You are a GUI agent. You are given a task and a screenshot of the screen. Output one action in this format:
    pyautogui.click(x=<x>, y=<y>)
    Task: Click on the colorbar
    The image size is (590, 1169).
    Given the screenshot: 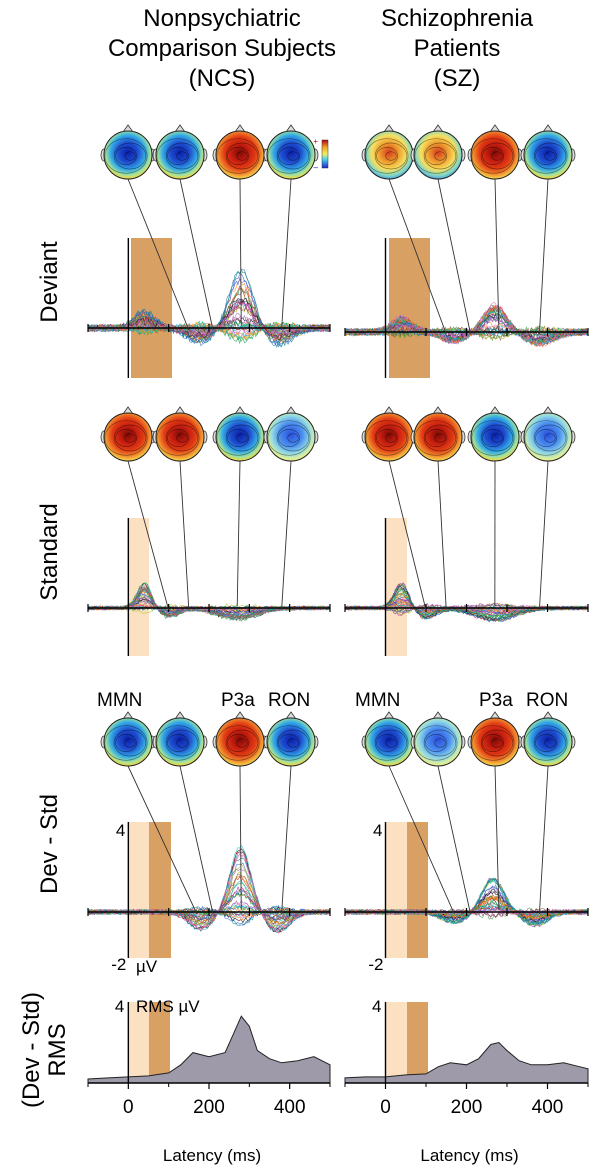 What is the action you would take?
    pyautogui.click(x=325, y=154)
    